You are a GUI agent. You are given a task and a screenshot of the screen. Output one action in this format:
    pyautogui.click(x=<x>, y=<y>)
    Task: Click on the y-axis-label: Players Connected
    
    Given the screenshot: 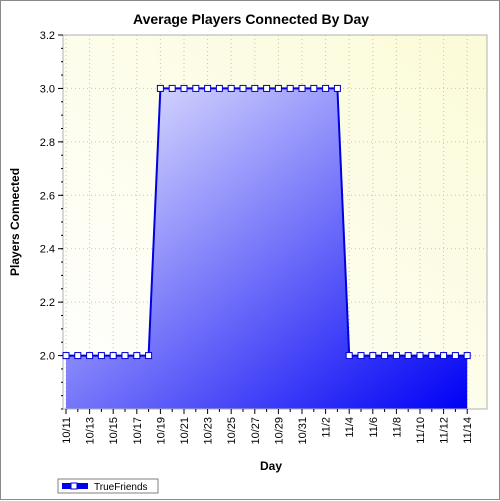 What is the action you would take?
    pyautogui.click(x=15, y=222)
    